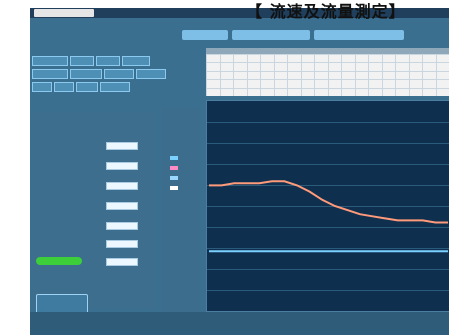 The image size is (449, 335). I want to click on page-heading: 【 流速及流量測定】, so click(326, 11).